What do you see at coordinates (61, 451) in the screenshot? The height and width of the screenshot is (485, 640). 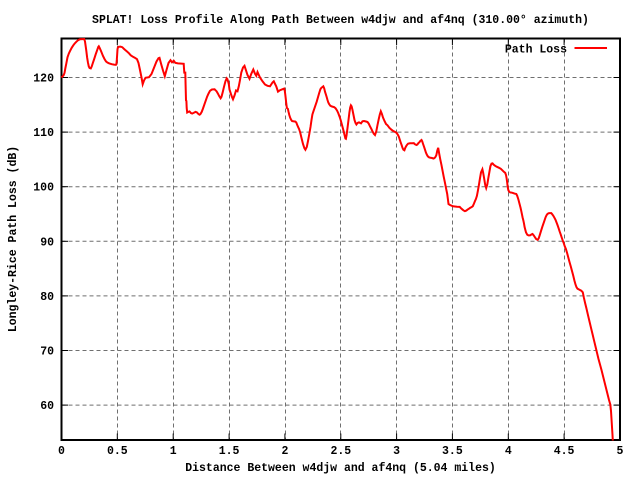 I see `svg-text: 0` at bounding box center [61, 451].